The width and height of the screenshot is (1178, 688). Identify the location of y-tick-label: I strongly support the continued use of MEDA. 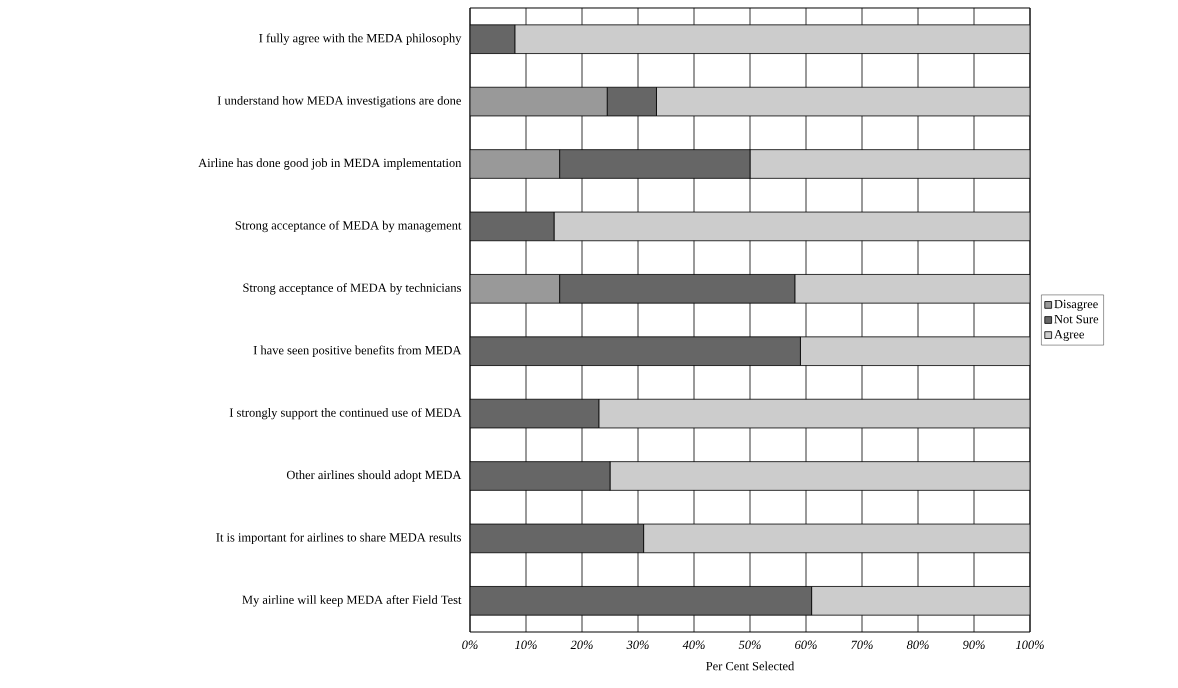
(345, 413).